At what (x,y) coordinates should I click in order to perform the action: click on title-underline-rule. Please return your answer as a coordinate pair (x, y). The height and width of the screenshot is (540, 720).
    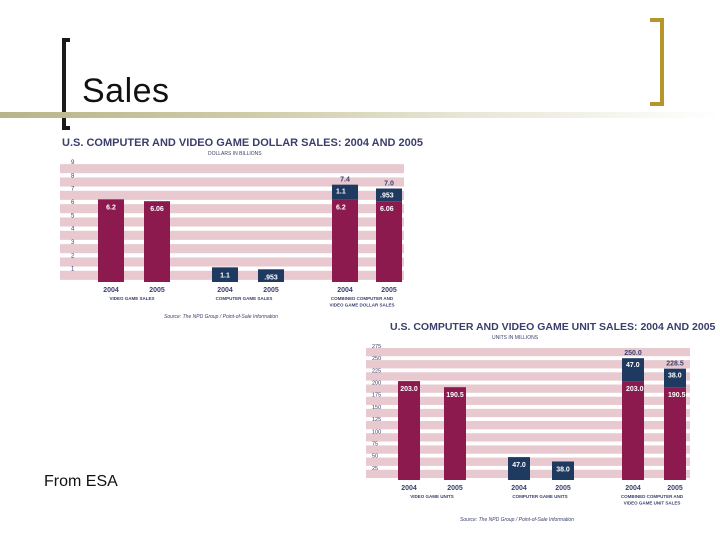
    Looking at the image, I should click on (360, 115).